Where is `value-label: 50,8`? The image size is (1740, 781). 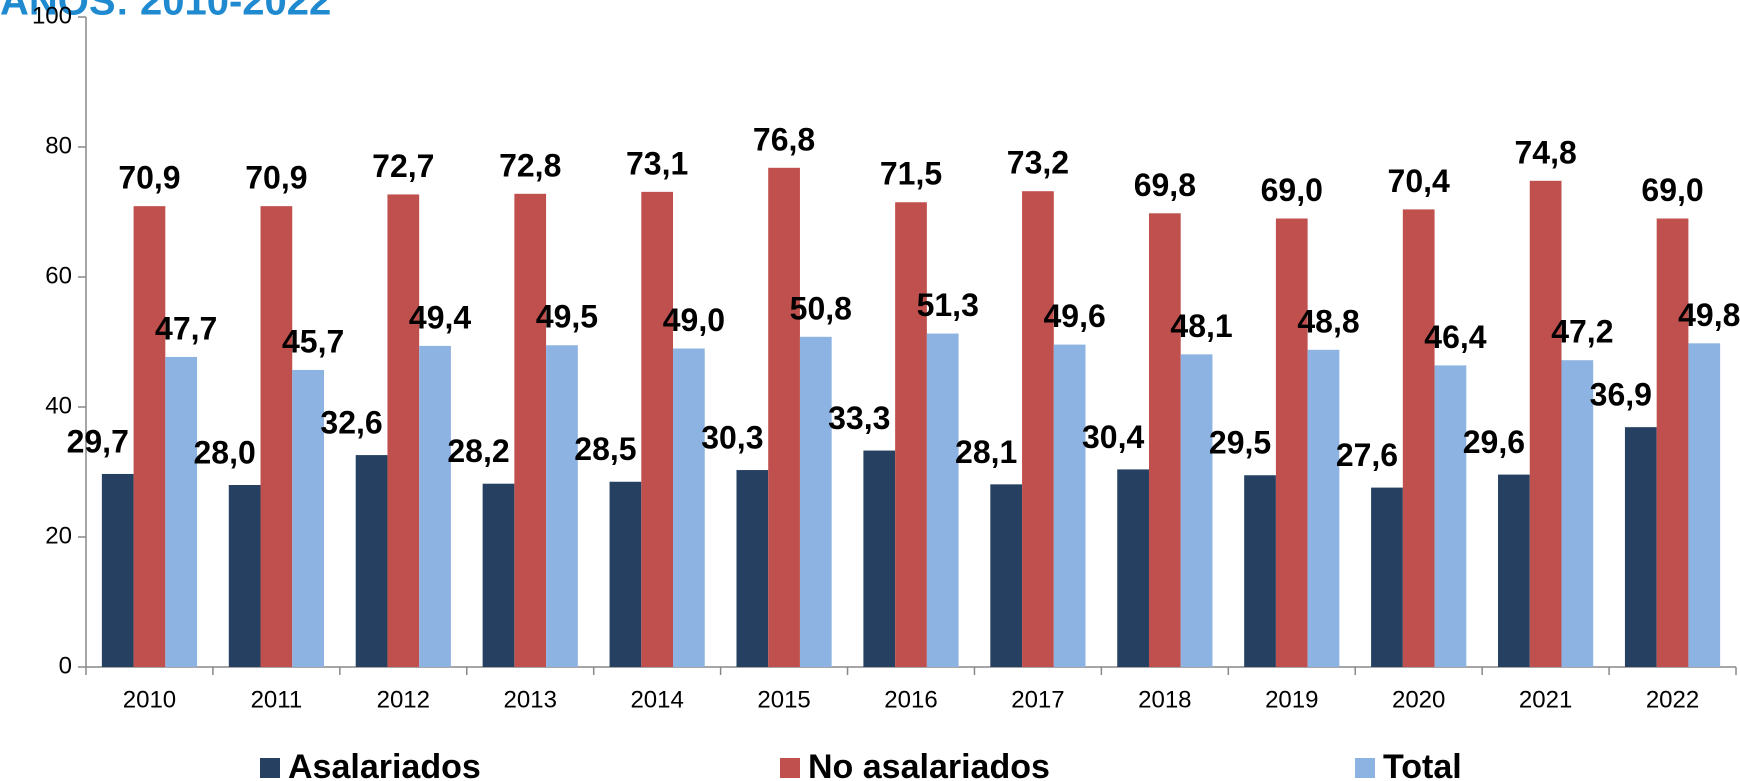 value-label: 50,8 is located at coordinates (821, 308).